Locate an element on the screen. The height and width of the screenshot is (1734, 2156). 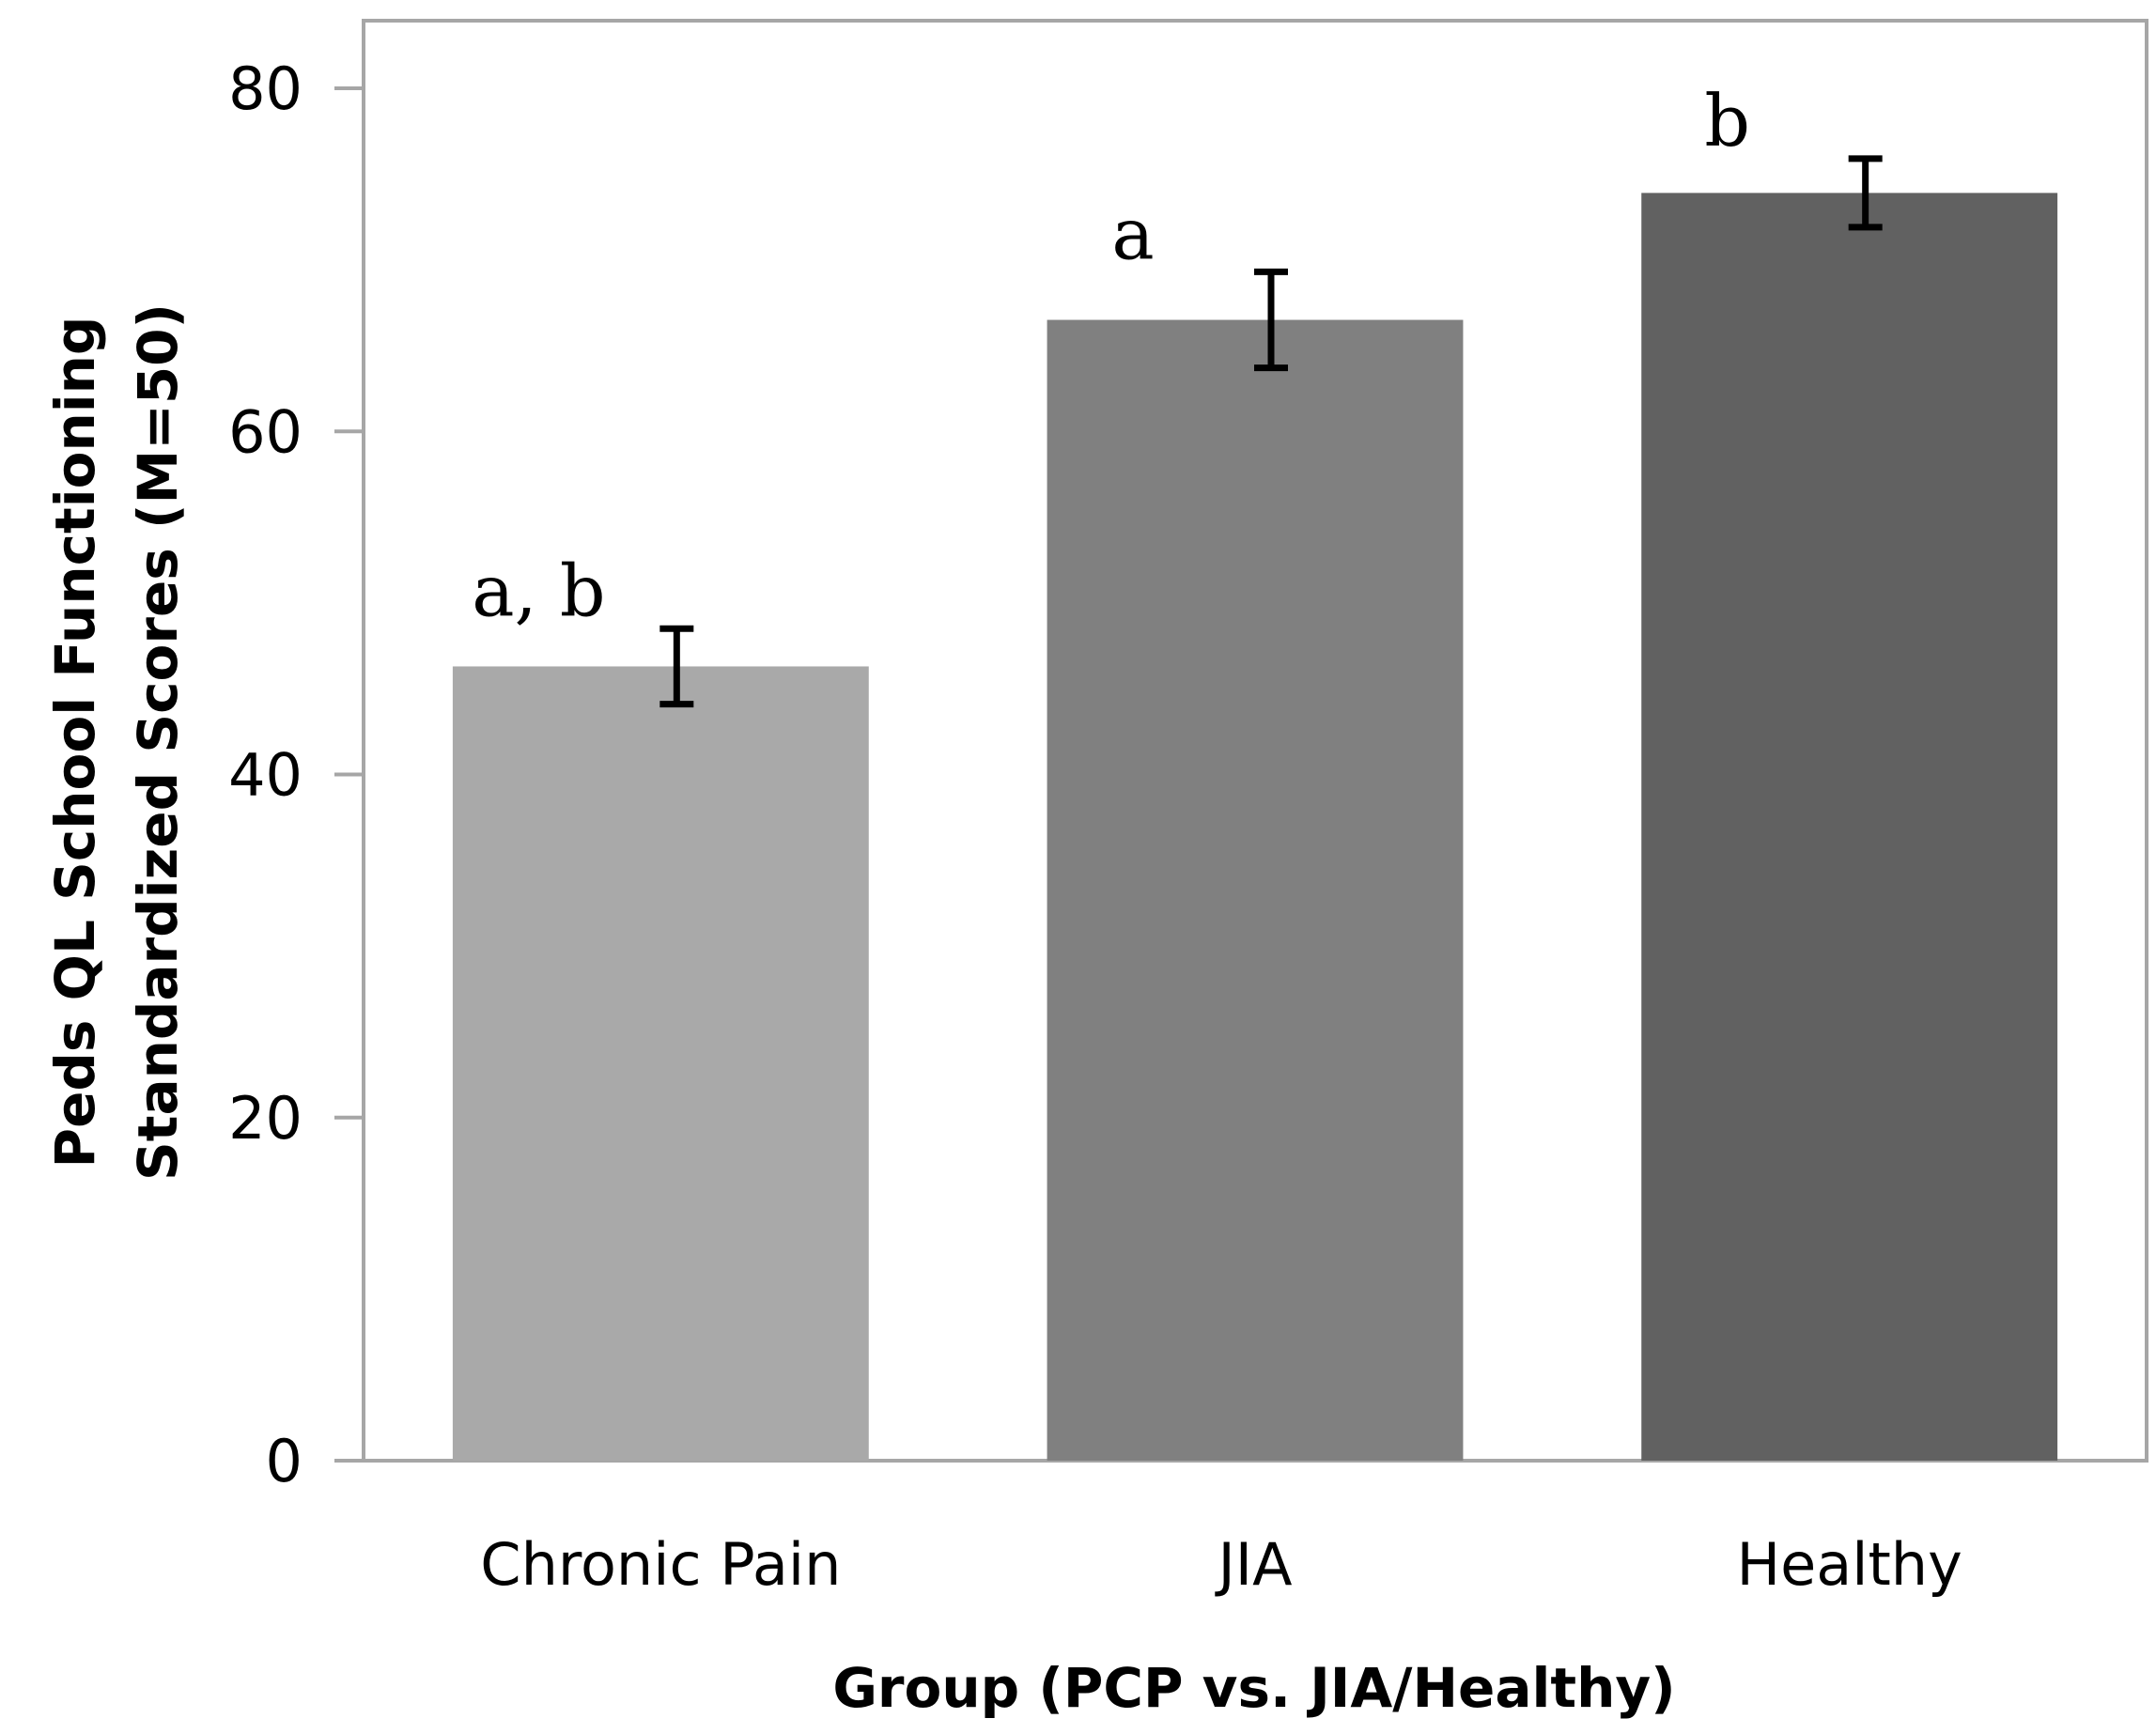
y-tick-label: 40 is located at coordinates (265, 775).